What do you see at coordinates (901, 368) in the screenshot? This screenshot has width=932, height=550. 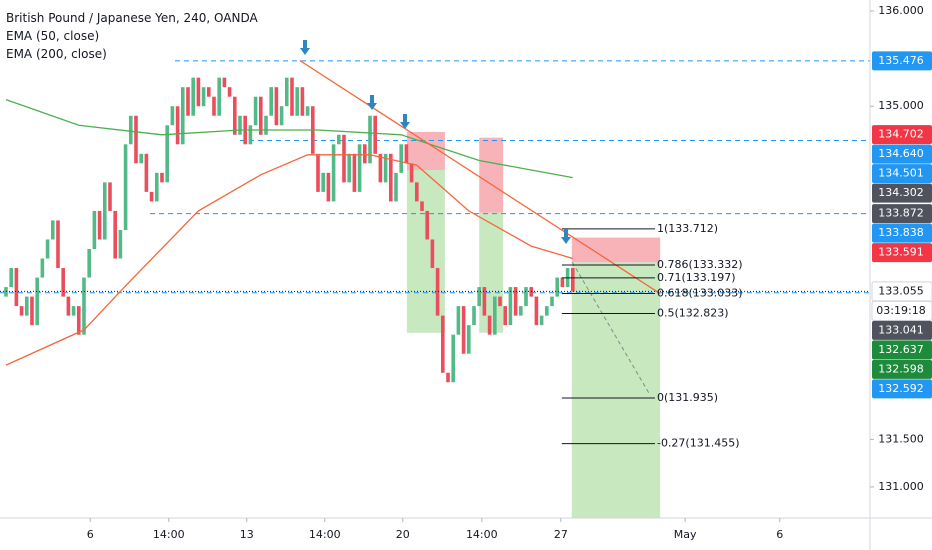 I see `price-badge-label: 132.598` at bounding box center [901, 368].